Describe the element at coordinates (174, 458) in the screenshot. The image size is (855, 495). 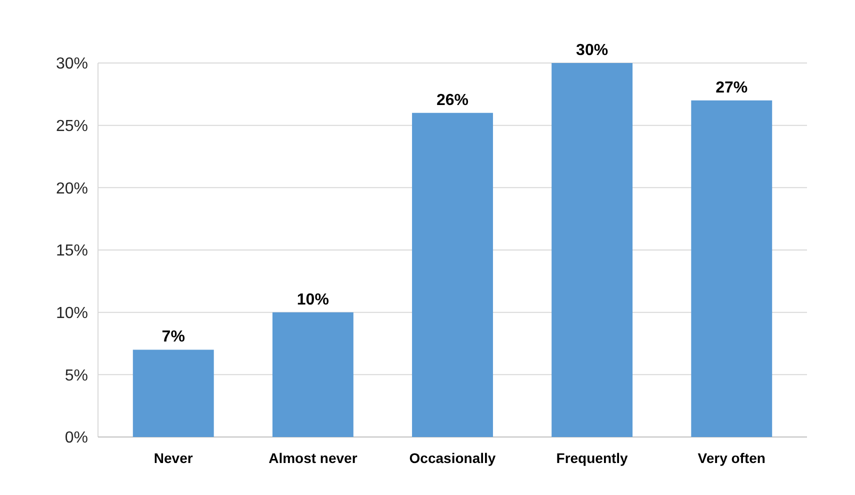
I see `x-tick-label: Never` at that location.